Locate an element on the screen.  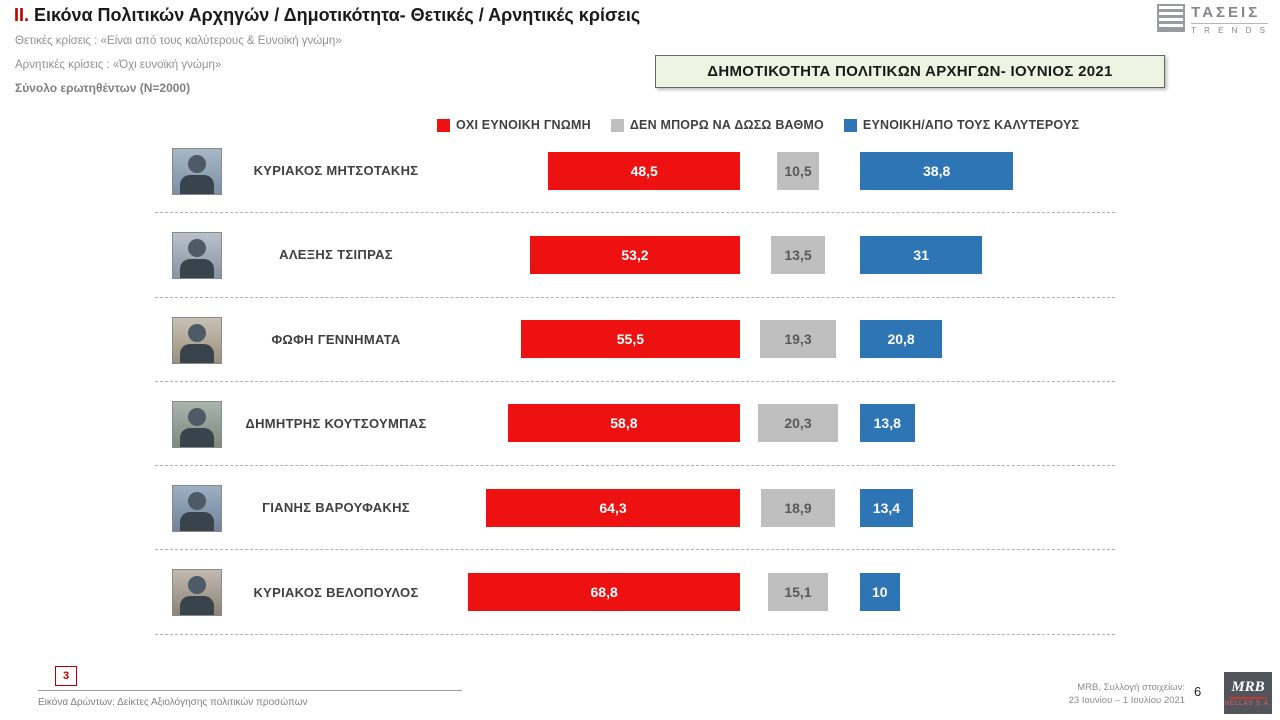
chart-row: ΑΛΕΞΗΣ ΤΣΙΠΡΑΣ 53,2 13,5 31 is located at coordinates (635, 255).